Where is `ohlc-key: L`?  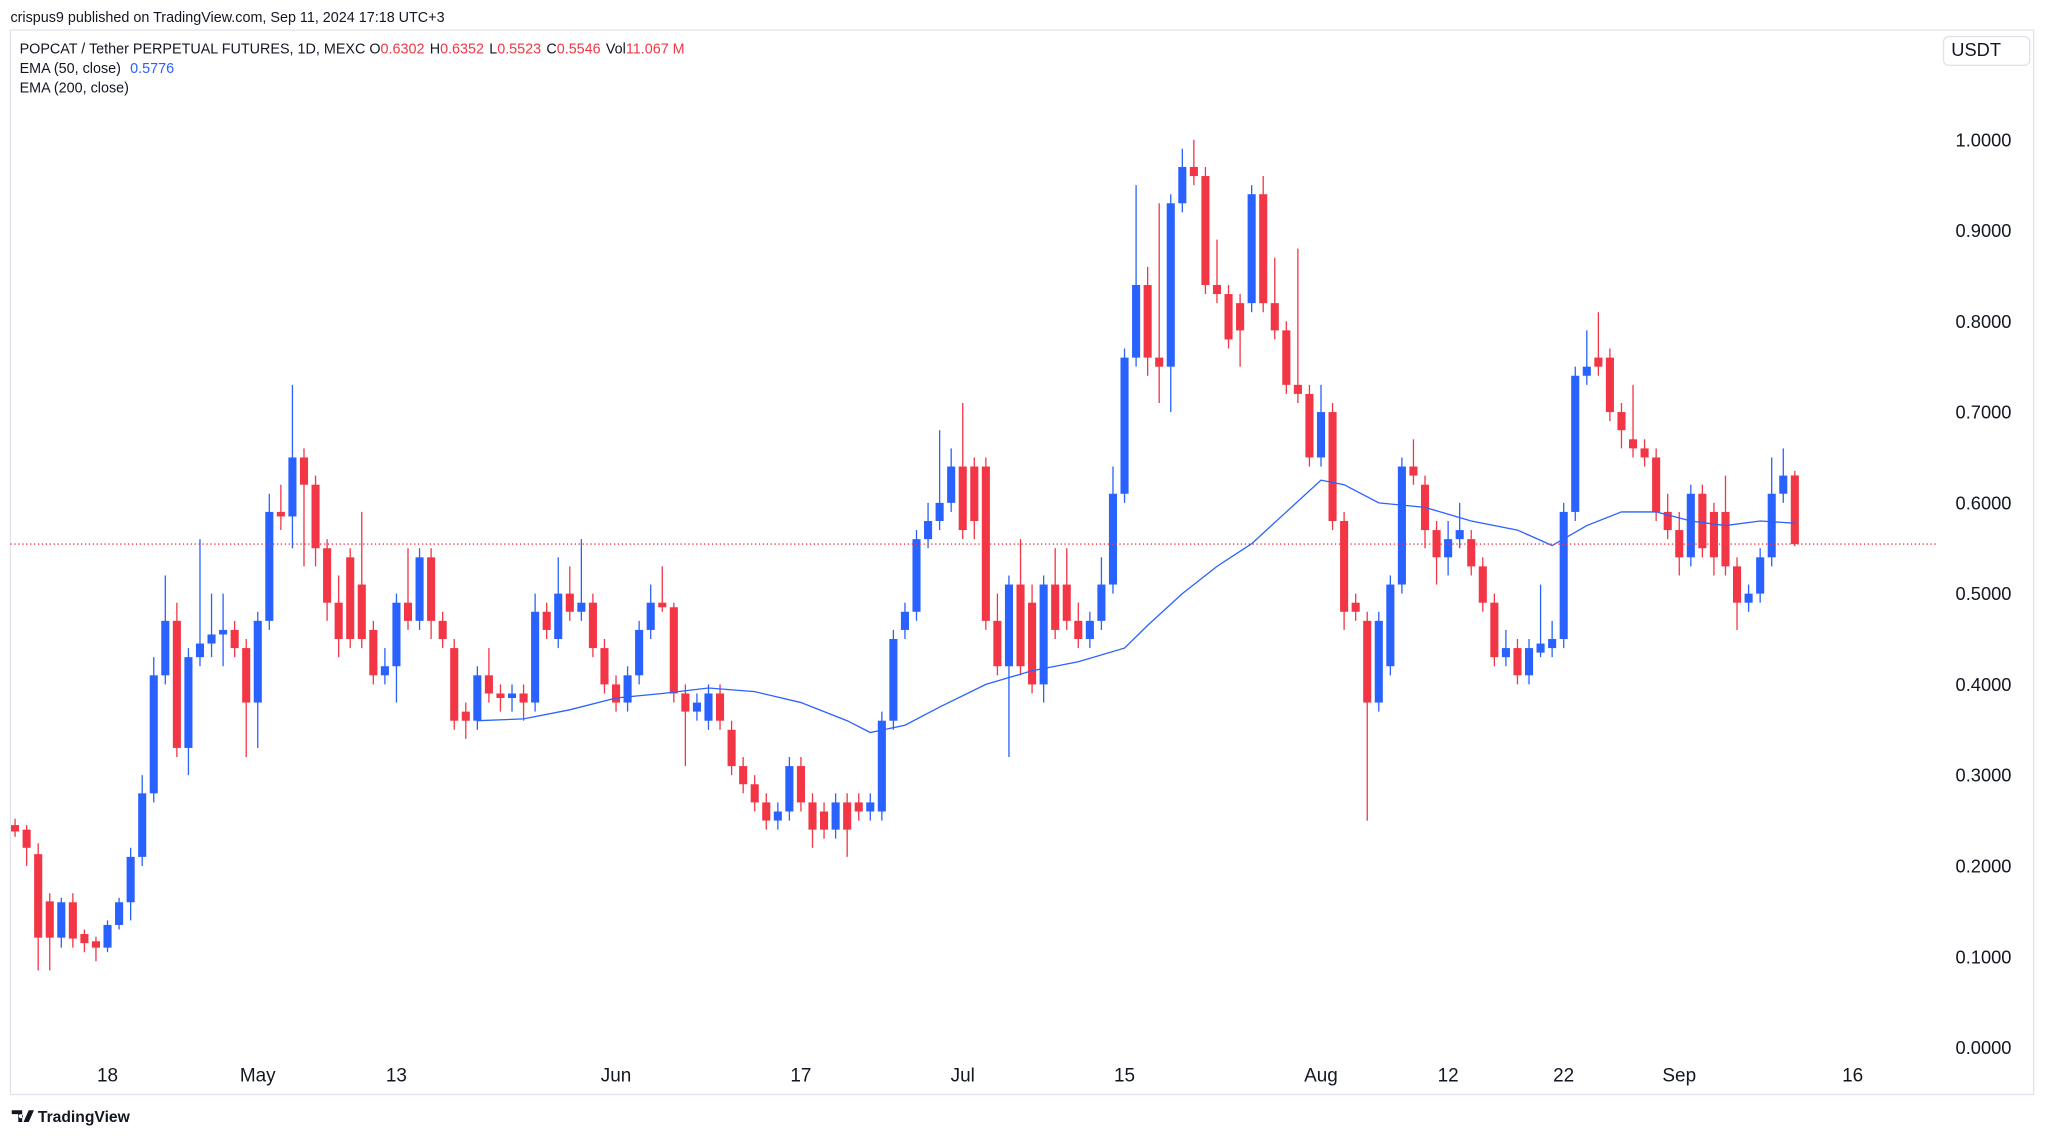 ohlc-key: L is located at coordinates (493, 50).